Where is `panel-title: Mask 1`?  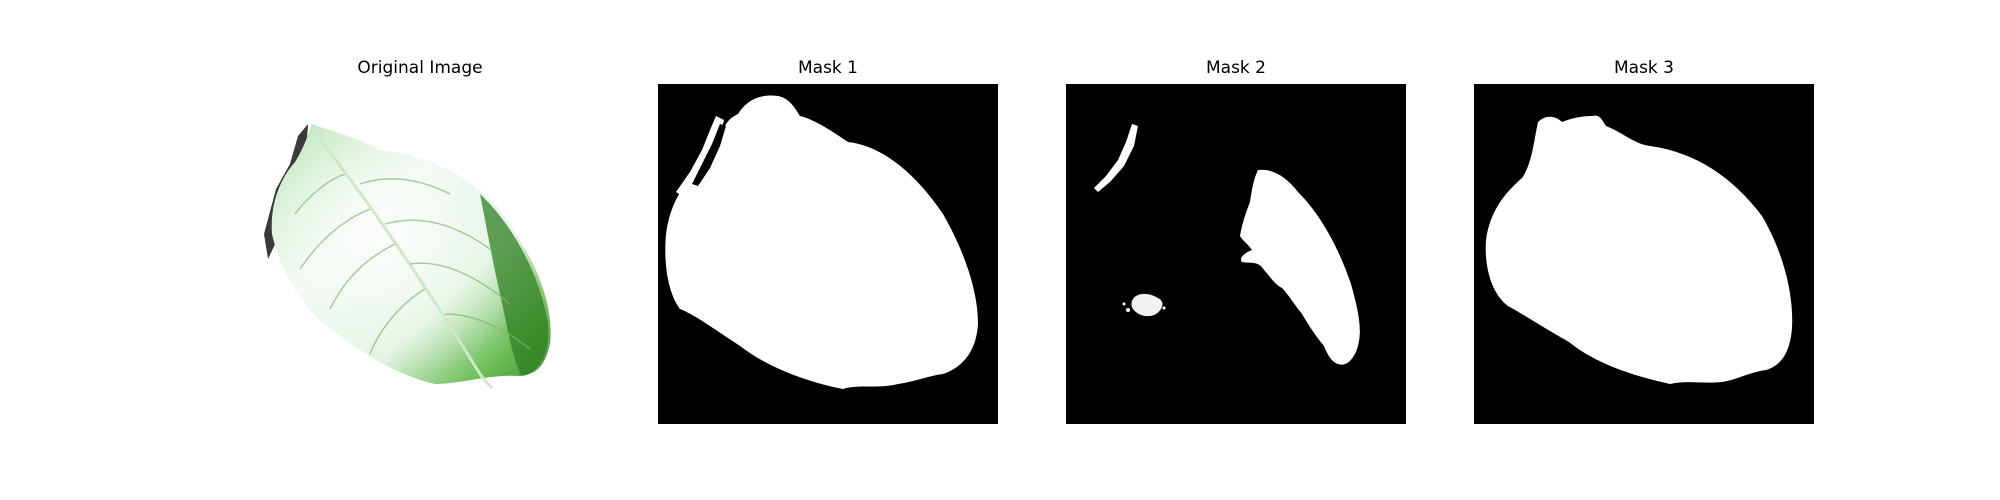 panel-title: Mask 1 is located at coordinates (827, 68).